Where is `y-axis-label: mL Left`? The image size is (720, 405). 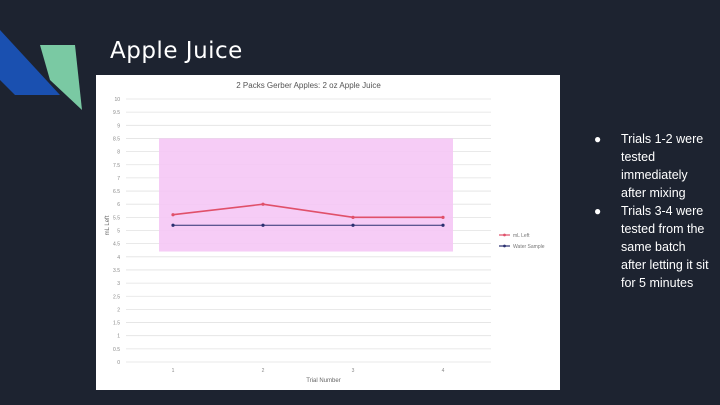
y-axis-label: mL Left is located at coordinates (108, 225).